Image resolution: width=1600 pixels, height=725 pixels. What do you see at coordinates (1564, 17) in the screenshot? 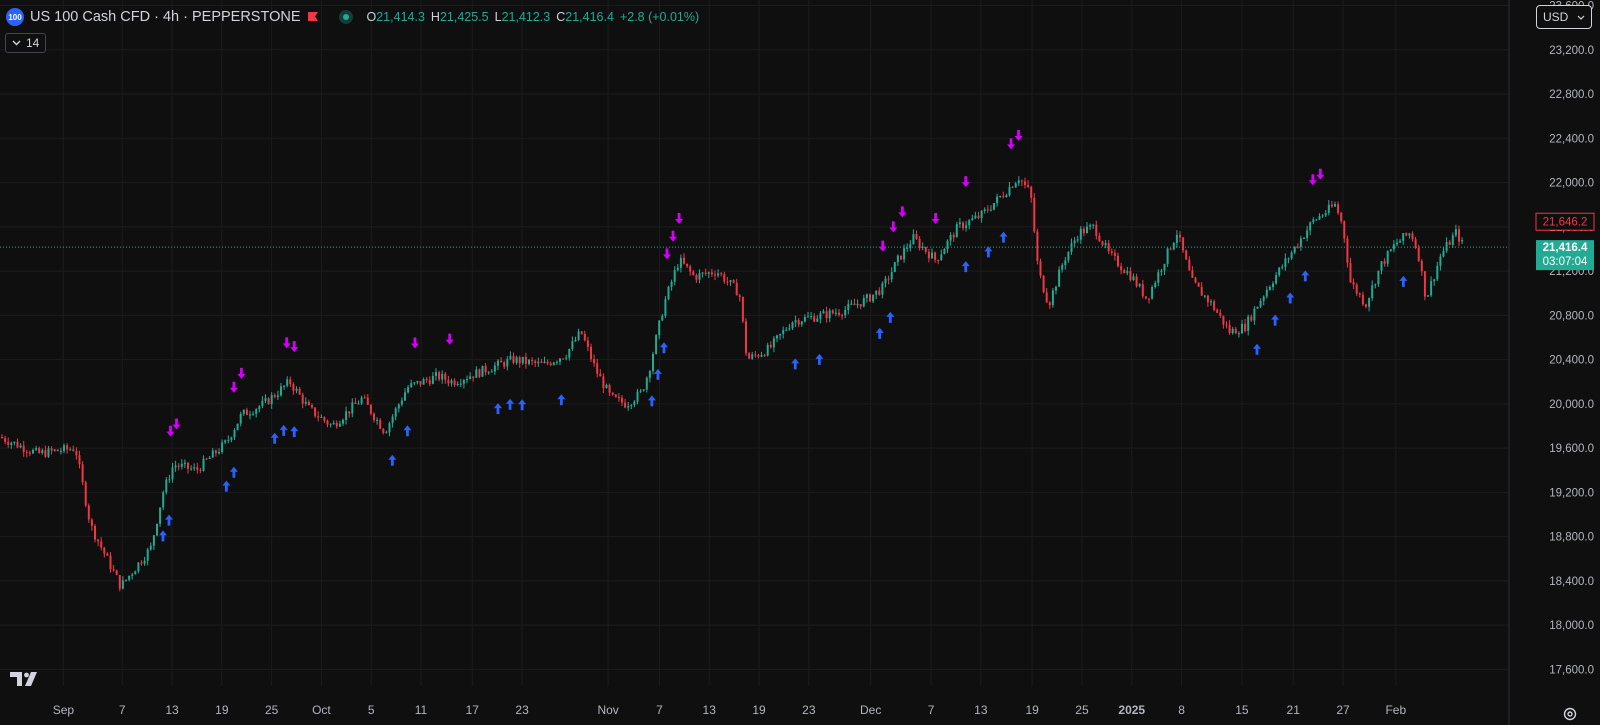
I see `currency-select: USD` at bounding box center [1564, 17].